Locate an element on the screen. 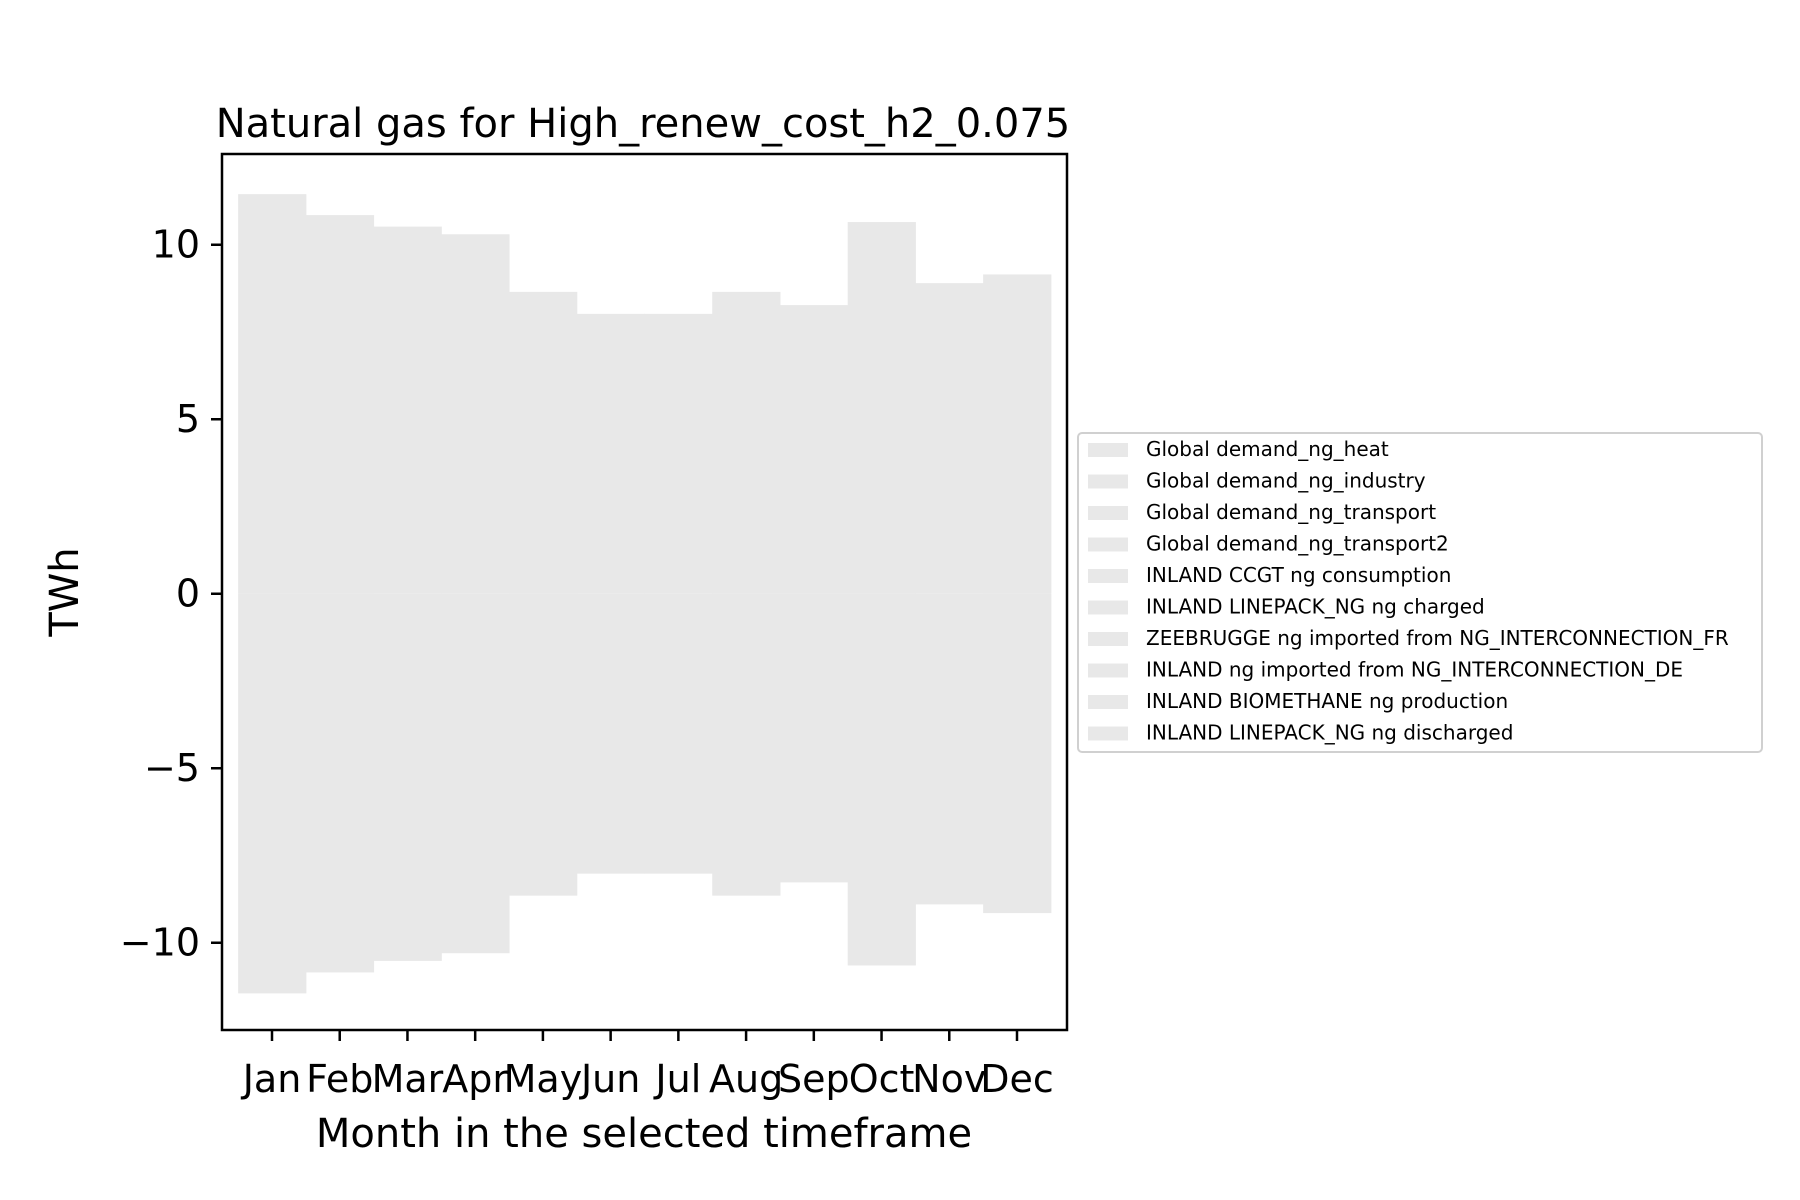 The image size is (1800, 1200). bar-negative-dec is located at coordinates (1017, 753).